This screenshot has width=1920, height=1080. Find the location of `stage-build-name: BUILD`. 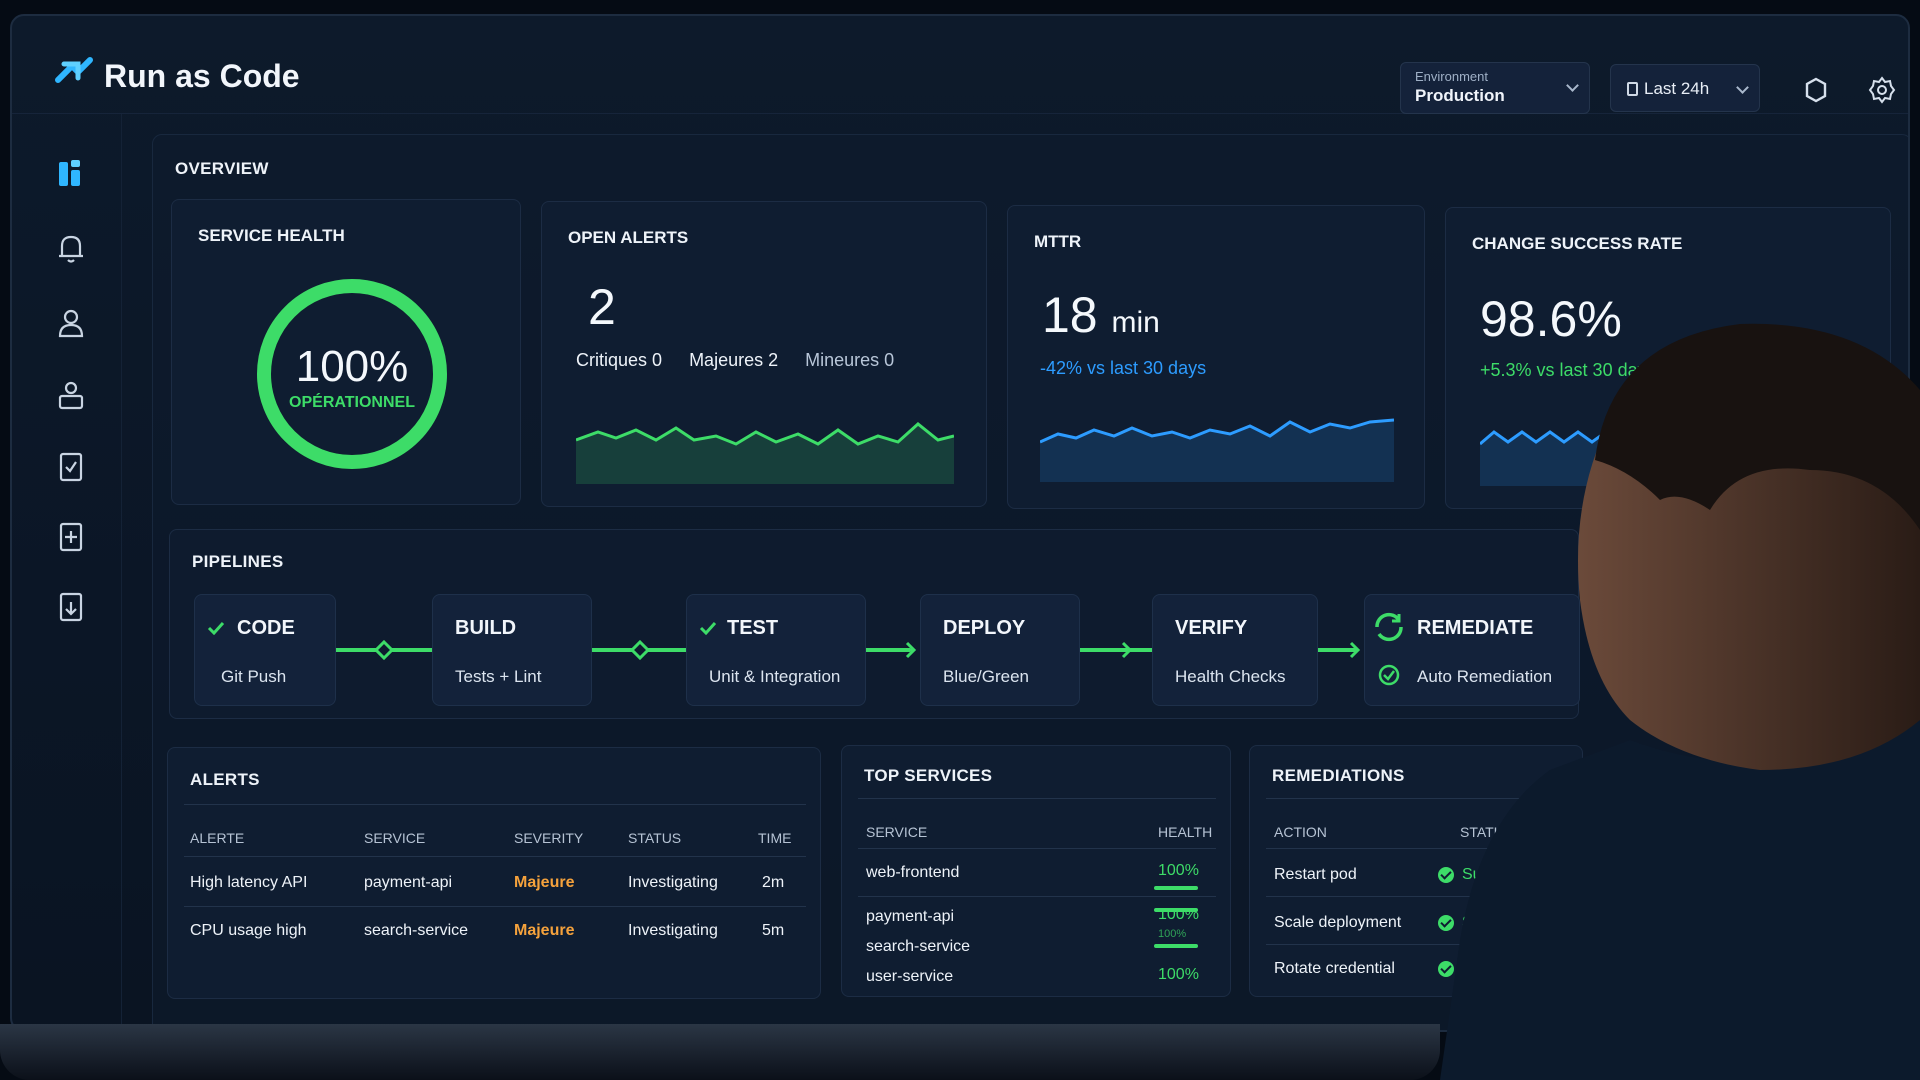

stage-build-name: BUILD is located at coordinates (486, 628).